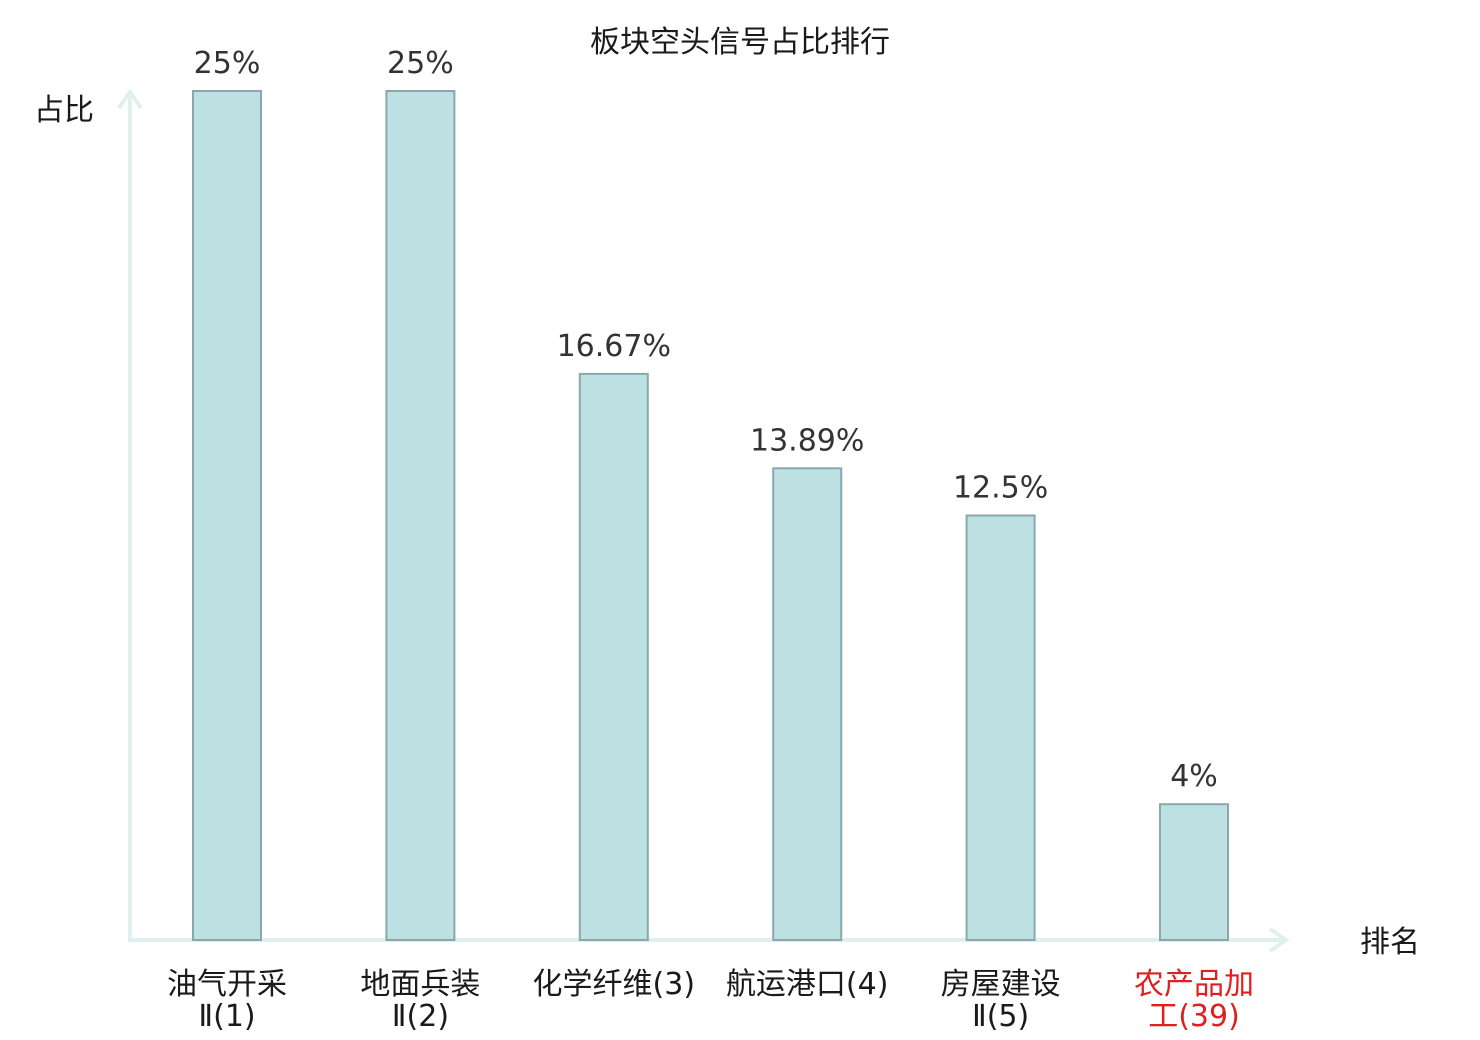 This screenshot has width=1480, height=1040. I want to click on x-tick-label: Ⅱ(5), so click(1000, 1016).